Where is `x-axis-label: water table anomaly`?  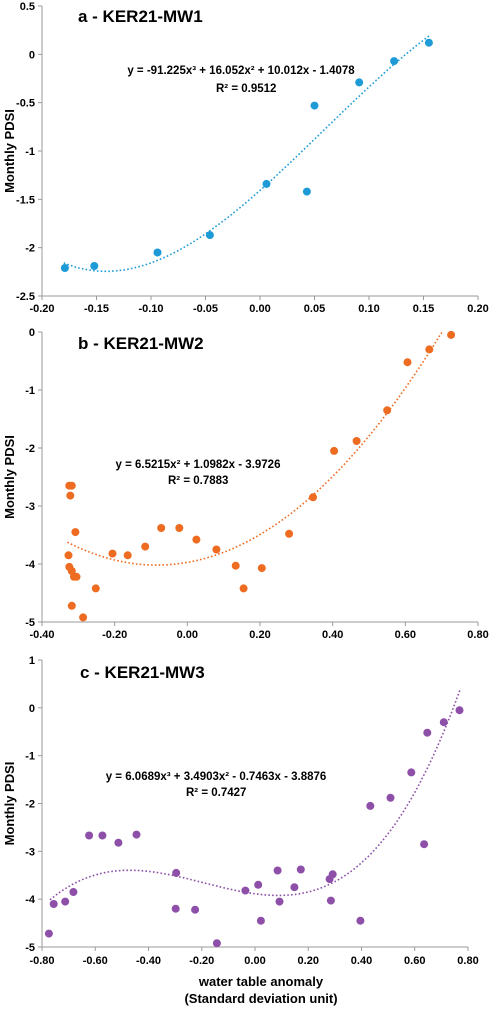
x-axis-label: water table anomaly is located at coordinates (261, 981).